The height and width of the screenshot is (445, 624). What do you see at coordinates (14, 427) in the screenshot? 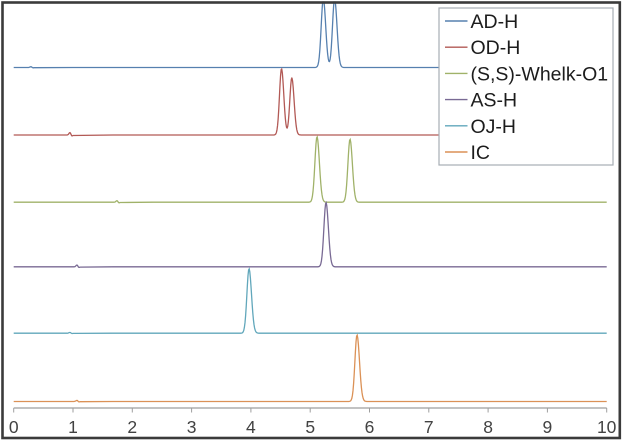
I see `svg-text: 0` at bounding box center [14, 427].